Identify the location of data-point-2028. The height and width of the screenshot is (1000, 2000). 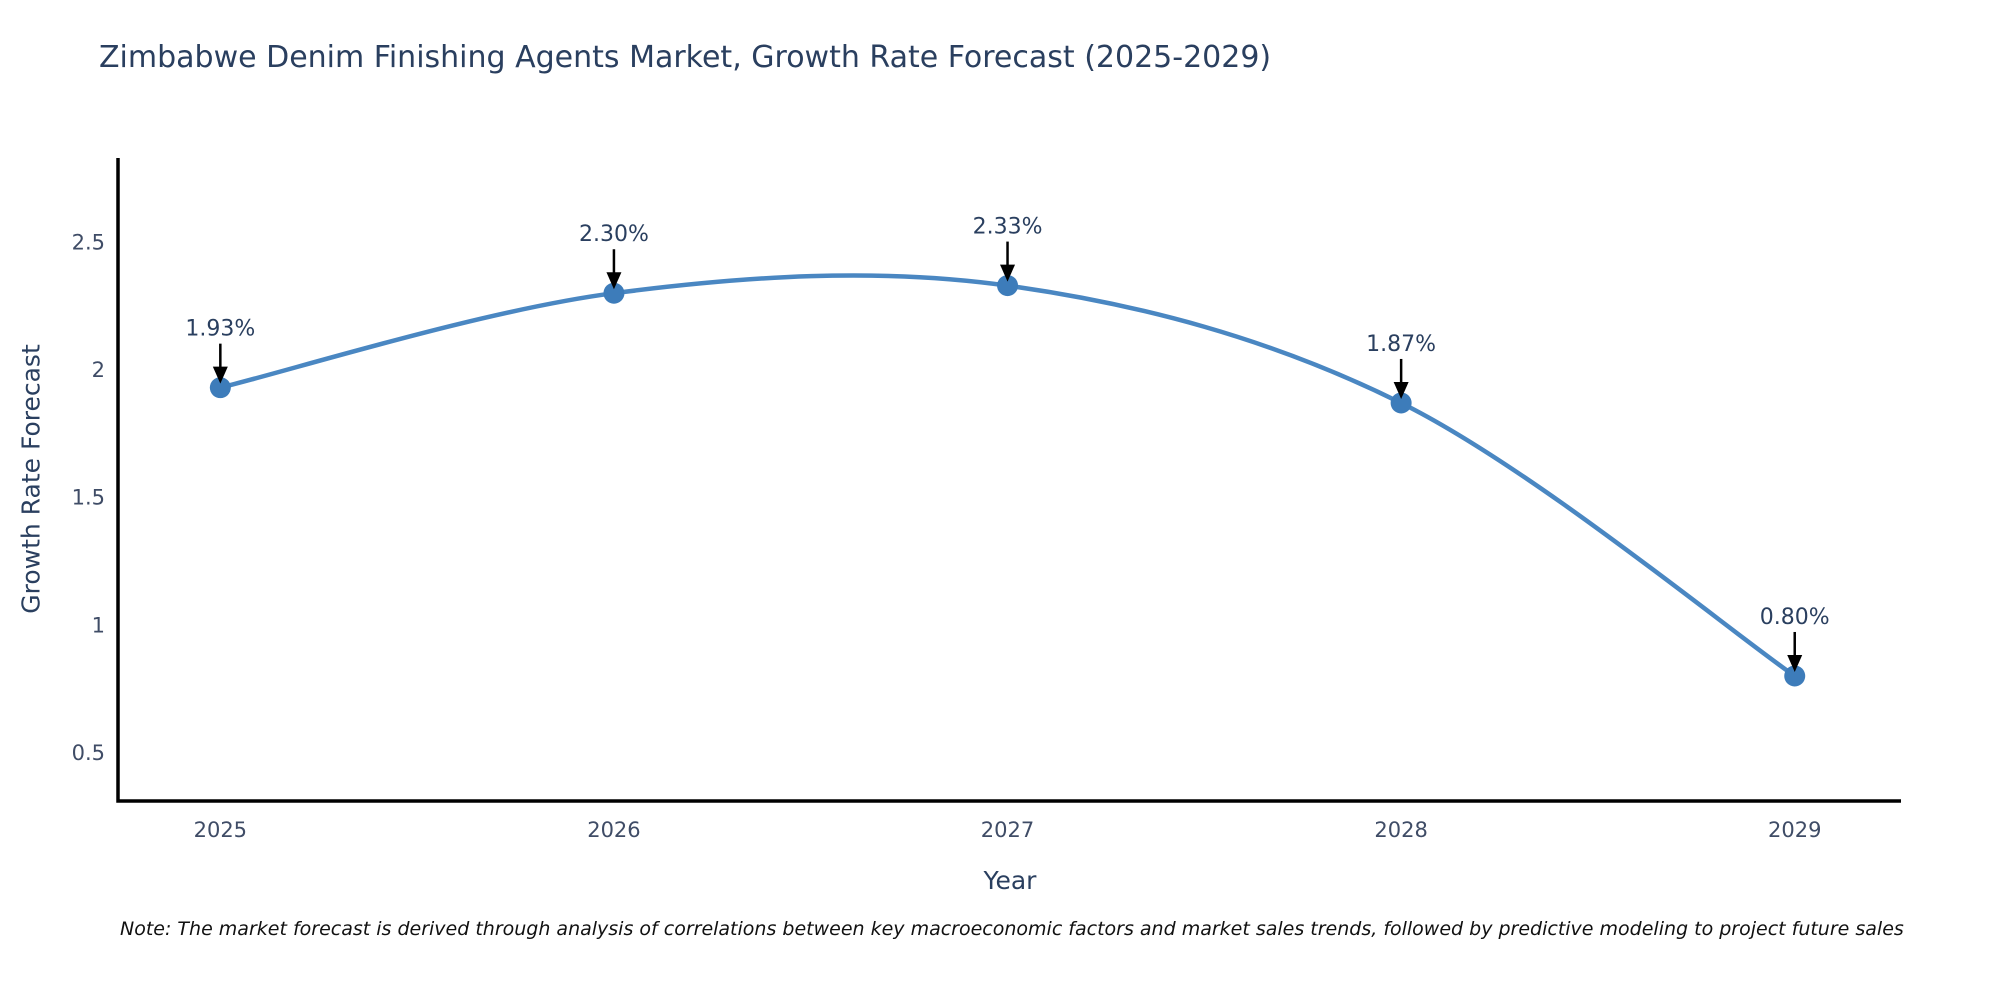
(1401, 403).